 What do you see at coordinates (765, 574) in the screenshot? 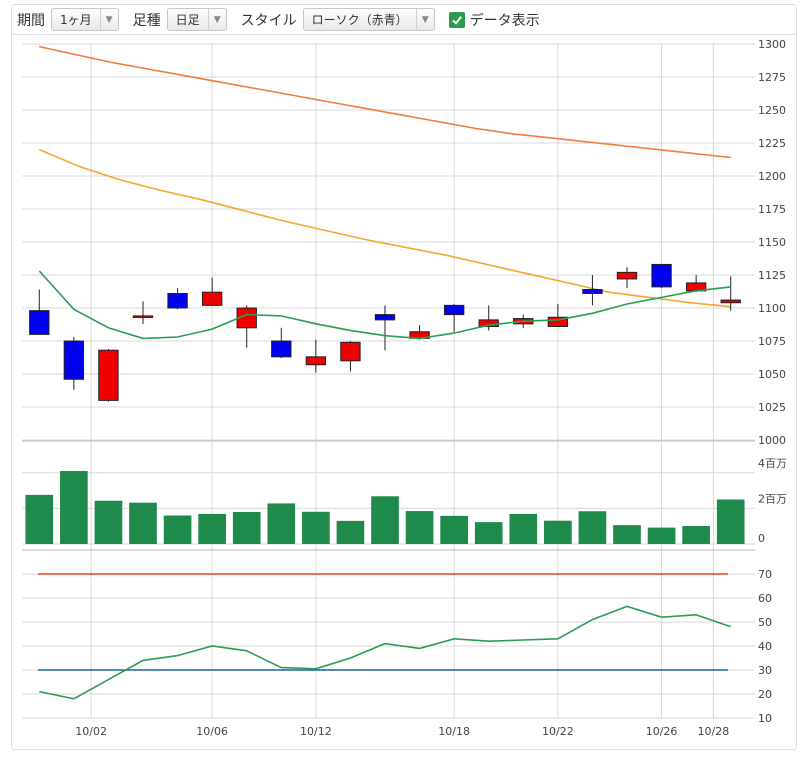
I see `rsi-tick-label: 70` at bounding box center [765, 574].